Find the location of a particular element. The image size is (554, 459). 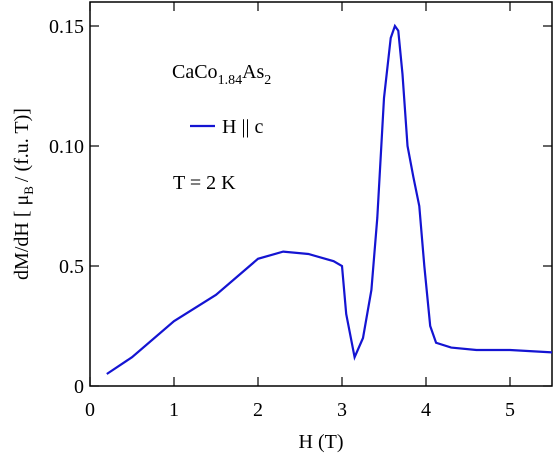

y-axis-label: dM/dH [ μB / (f.u. T)] is located at coordinates (23, 194).